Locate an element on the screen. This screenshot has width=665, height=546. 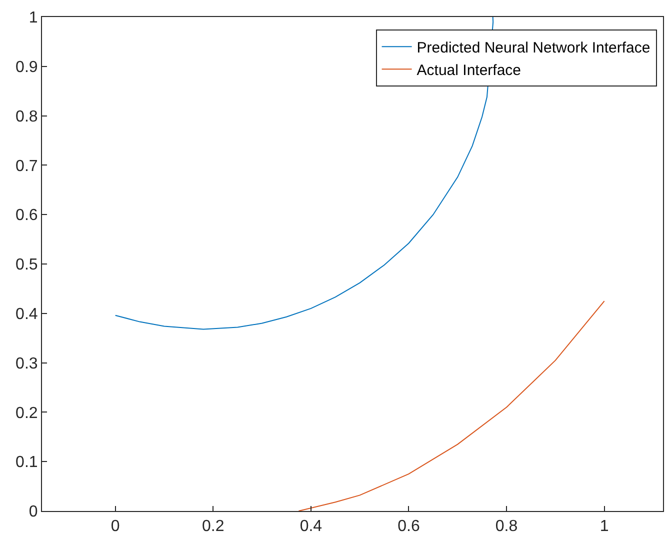
y-tick-label: 1 is located at coordinates (33, 18).